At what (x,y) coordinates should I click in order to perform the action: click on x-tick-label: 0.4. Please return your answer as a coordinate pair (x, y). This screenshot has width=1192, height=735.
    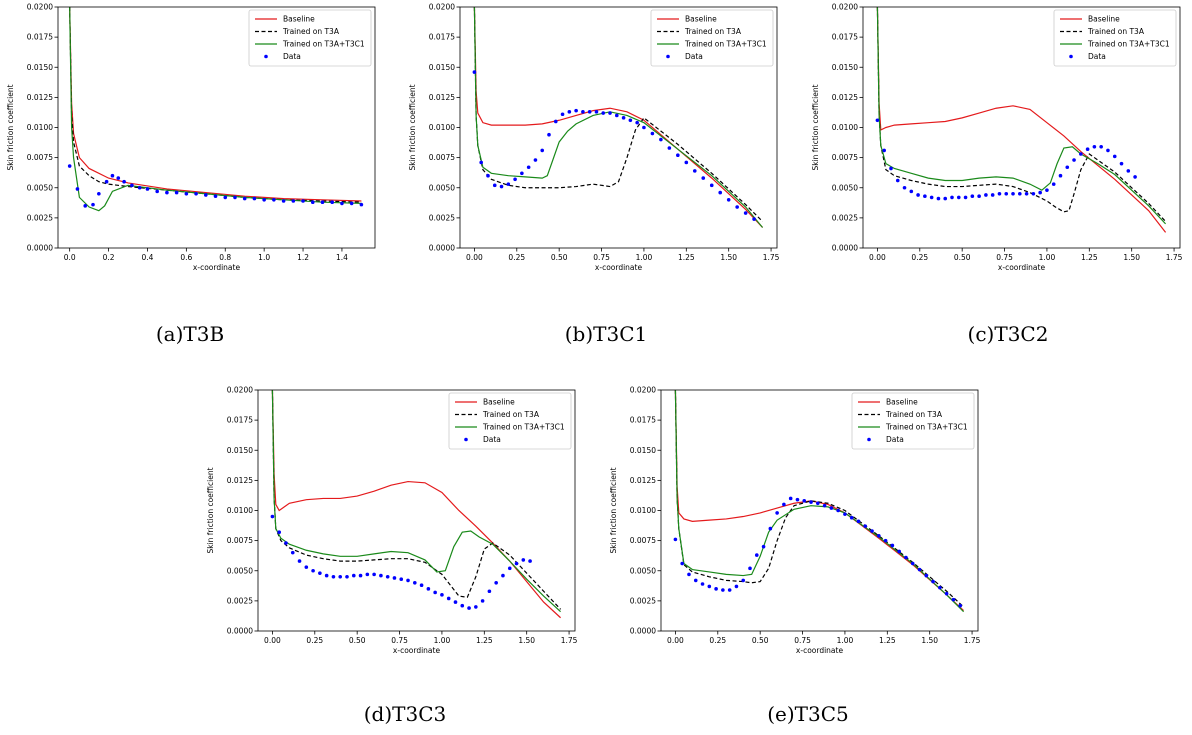
    Looking at the image, I should click on (147, 257).